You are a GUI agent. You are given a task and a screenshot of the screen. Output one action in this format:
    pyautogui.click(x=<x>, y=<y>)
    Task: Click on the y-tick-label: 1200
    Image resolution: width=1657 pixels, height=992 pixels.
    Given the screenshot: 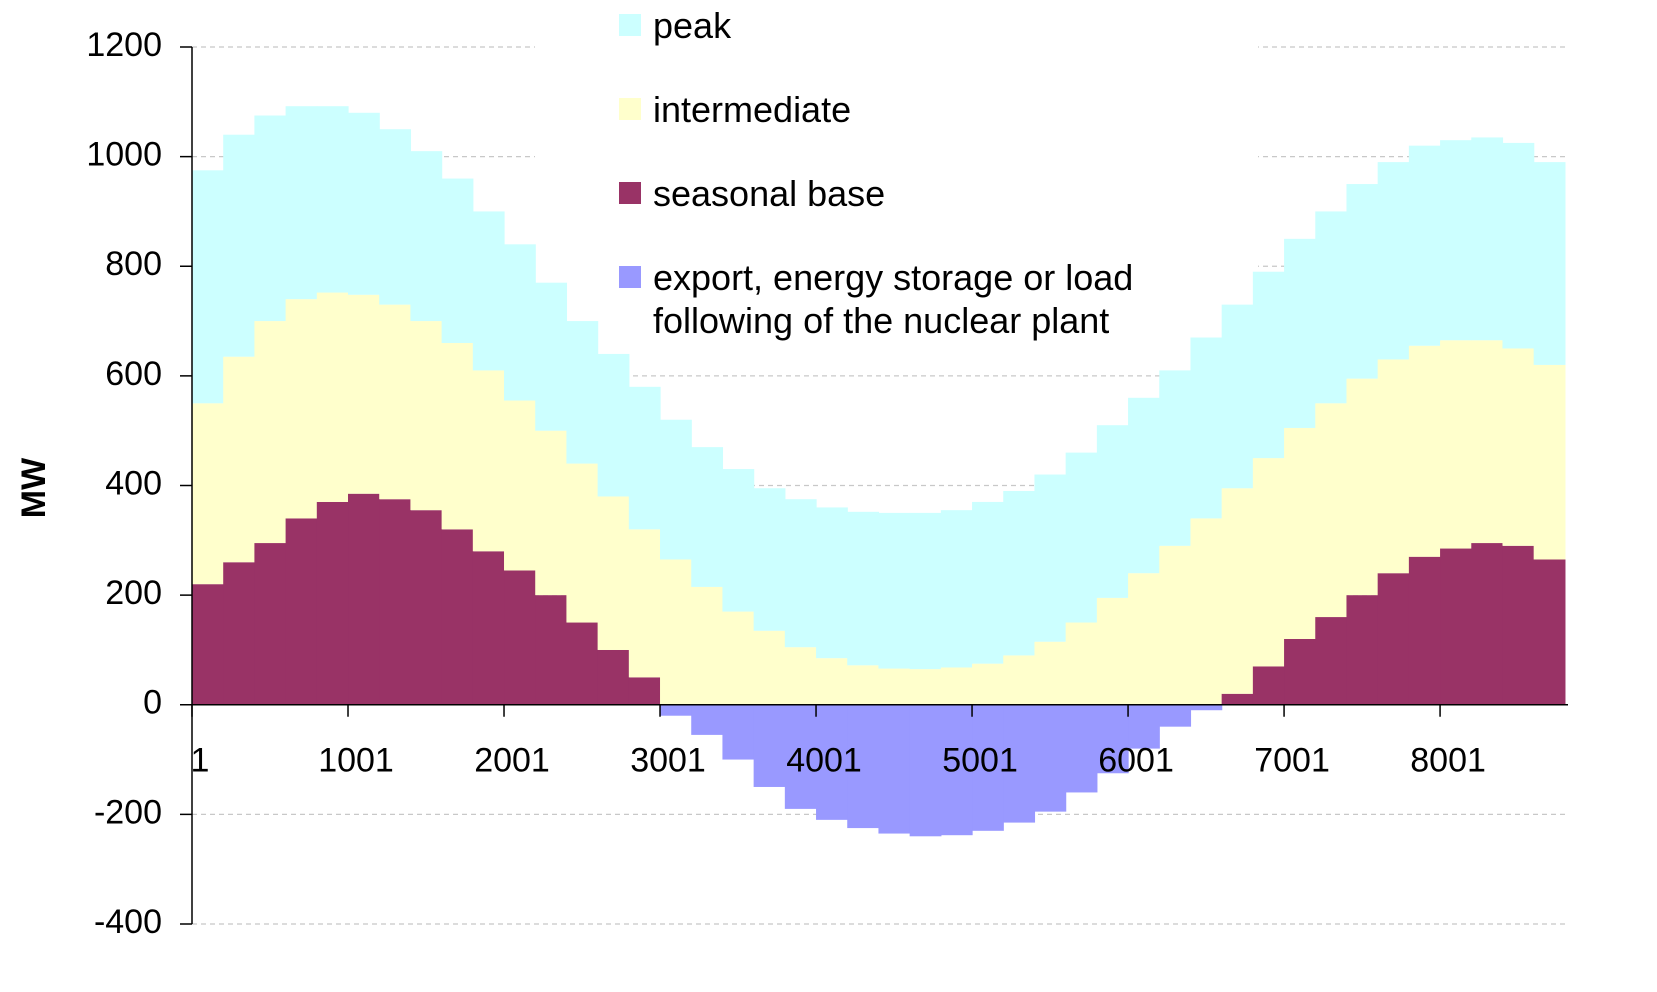 What is the action you would take?
    pyautogui.click(x=124, y=45)
    